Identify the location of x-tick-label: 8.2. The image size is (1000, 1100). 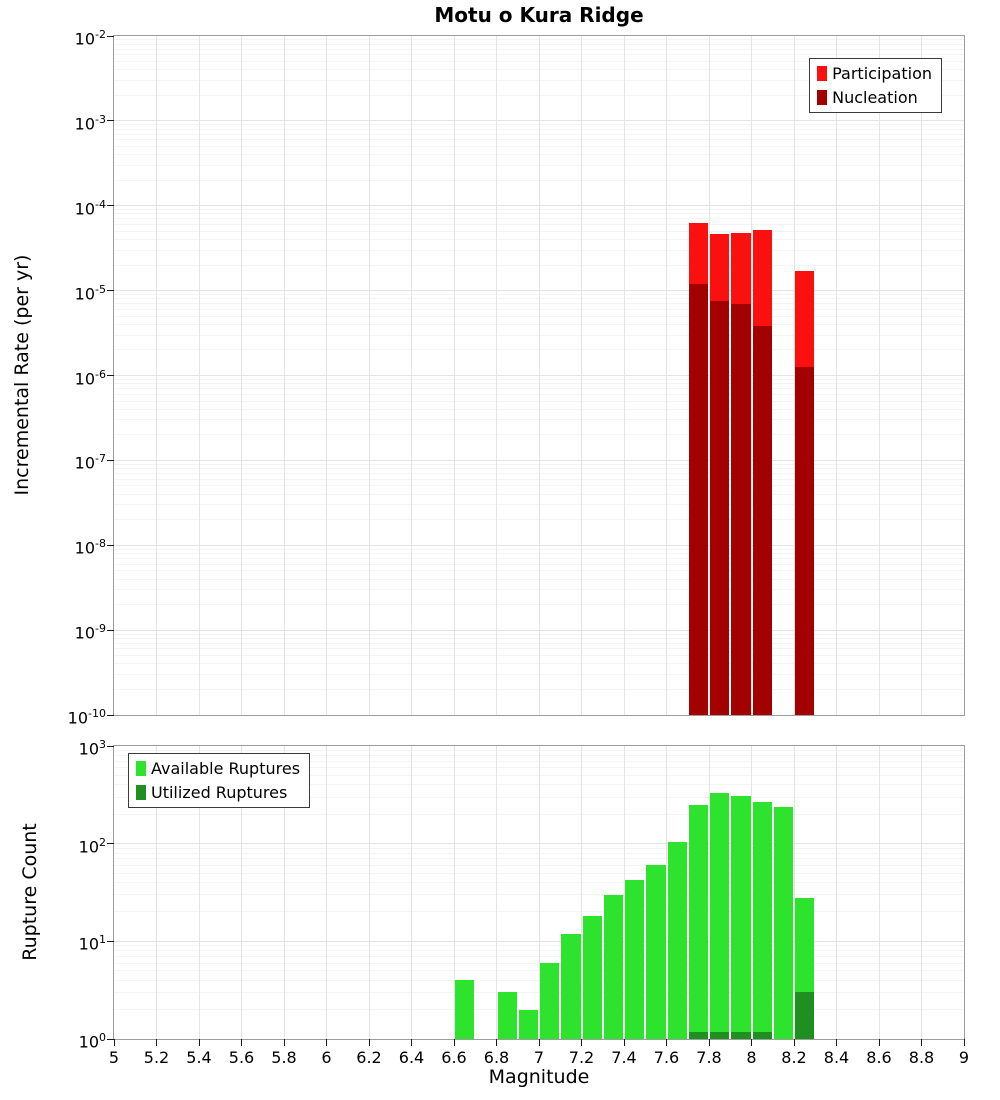
(794, 1057).